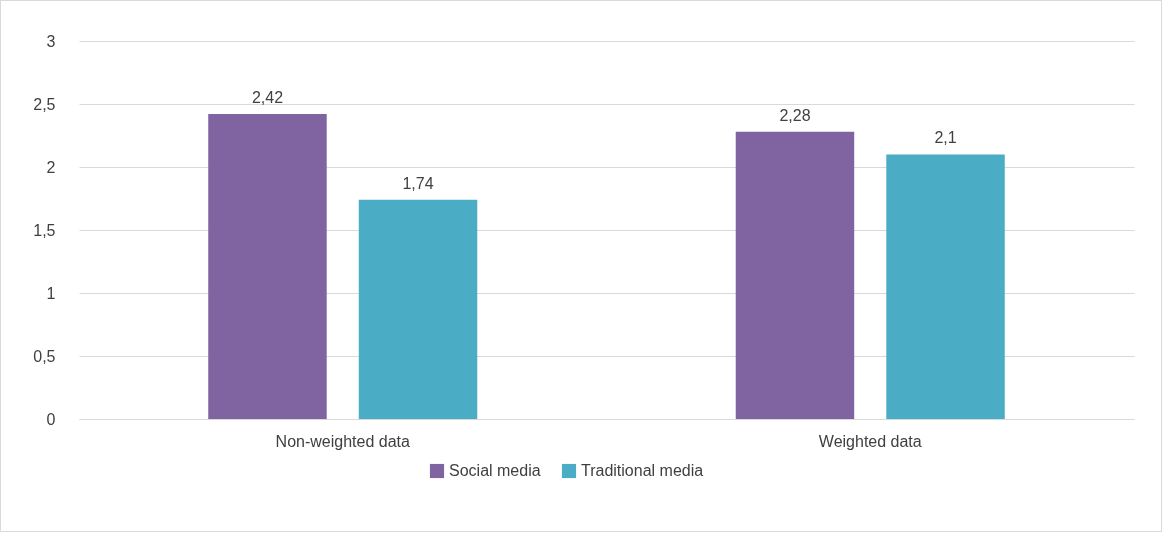  What do you see at coordinates (51, 41) in the screenshot?
I see `y-tick-label: 3` at bounding box center [51, 41].